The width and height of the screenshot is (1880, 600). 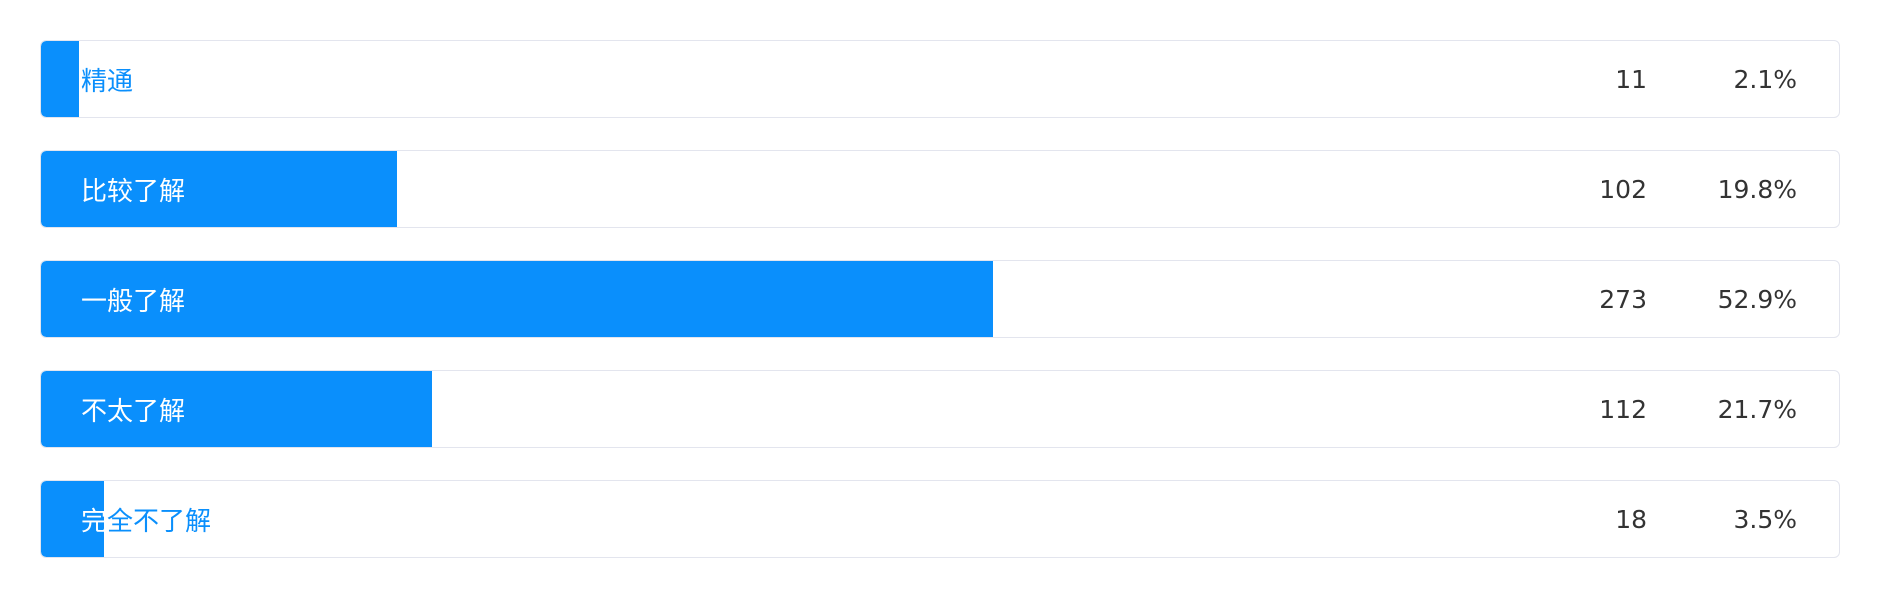 I want to click on bar-row: 一般了解 273 52.9%, so click(x=940, y=299).